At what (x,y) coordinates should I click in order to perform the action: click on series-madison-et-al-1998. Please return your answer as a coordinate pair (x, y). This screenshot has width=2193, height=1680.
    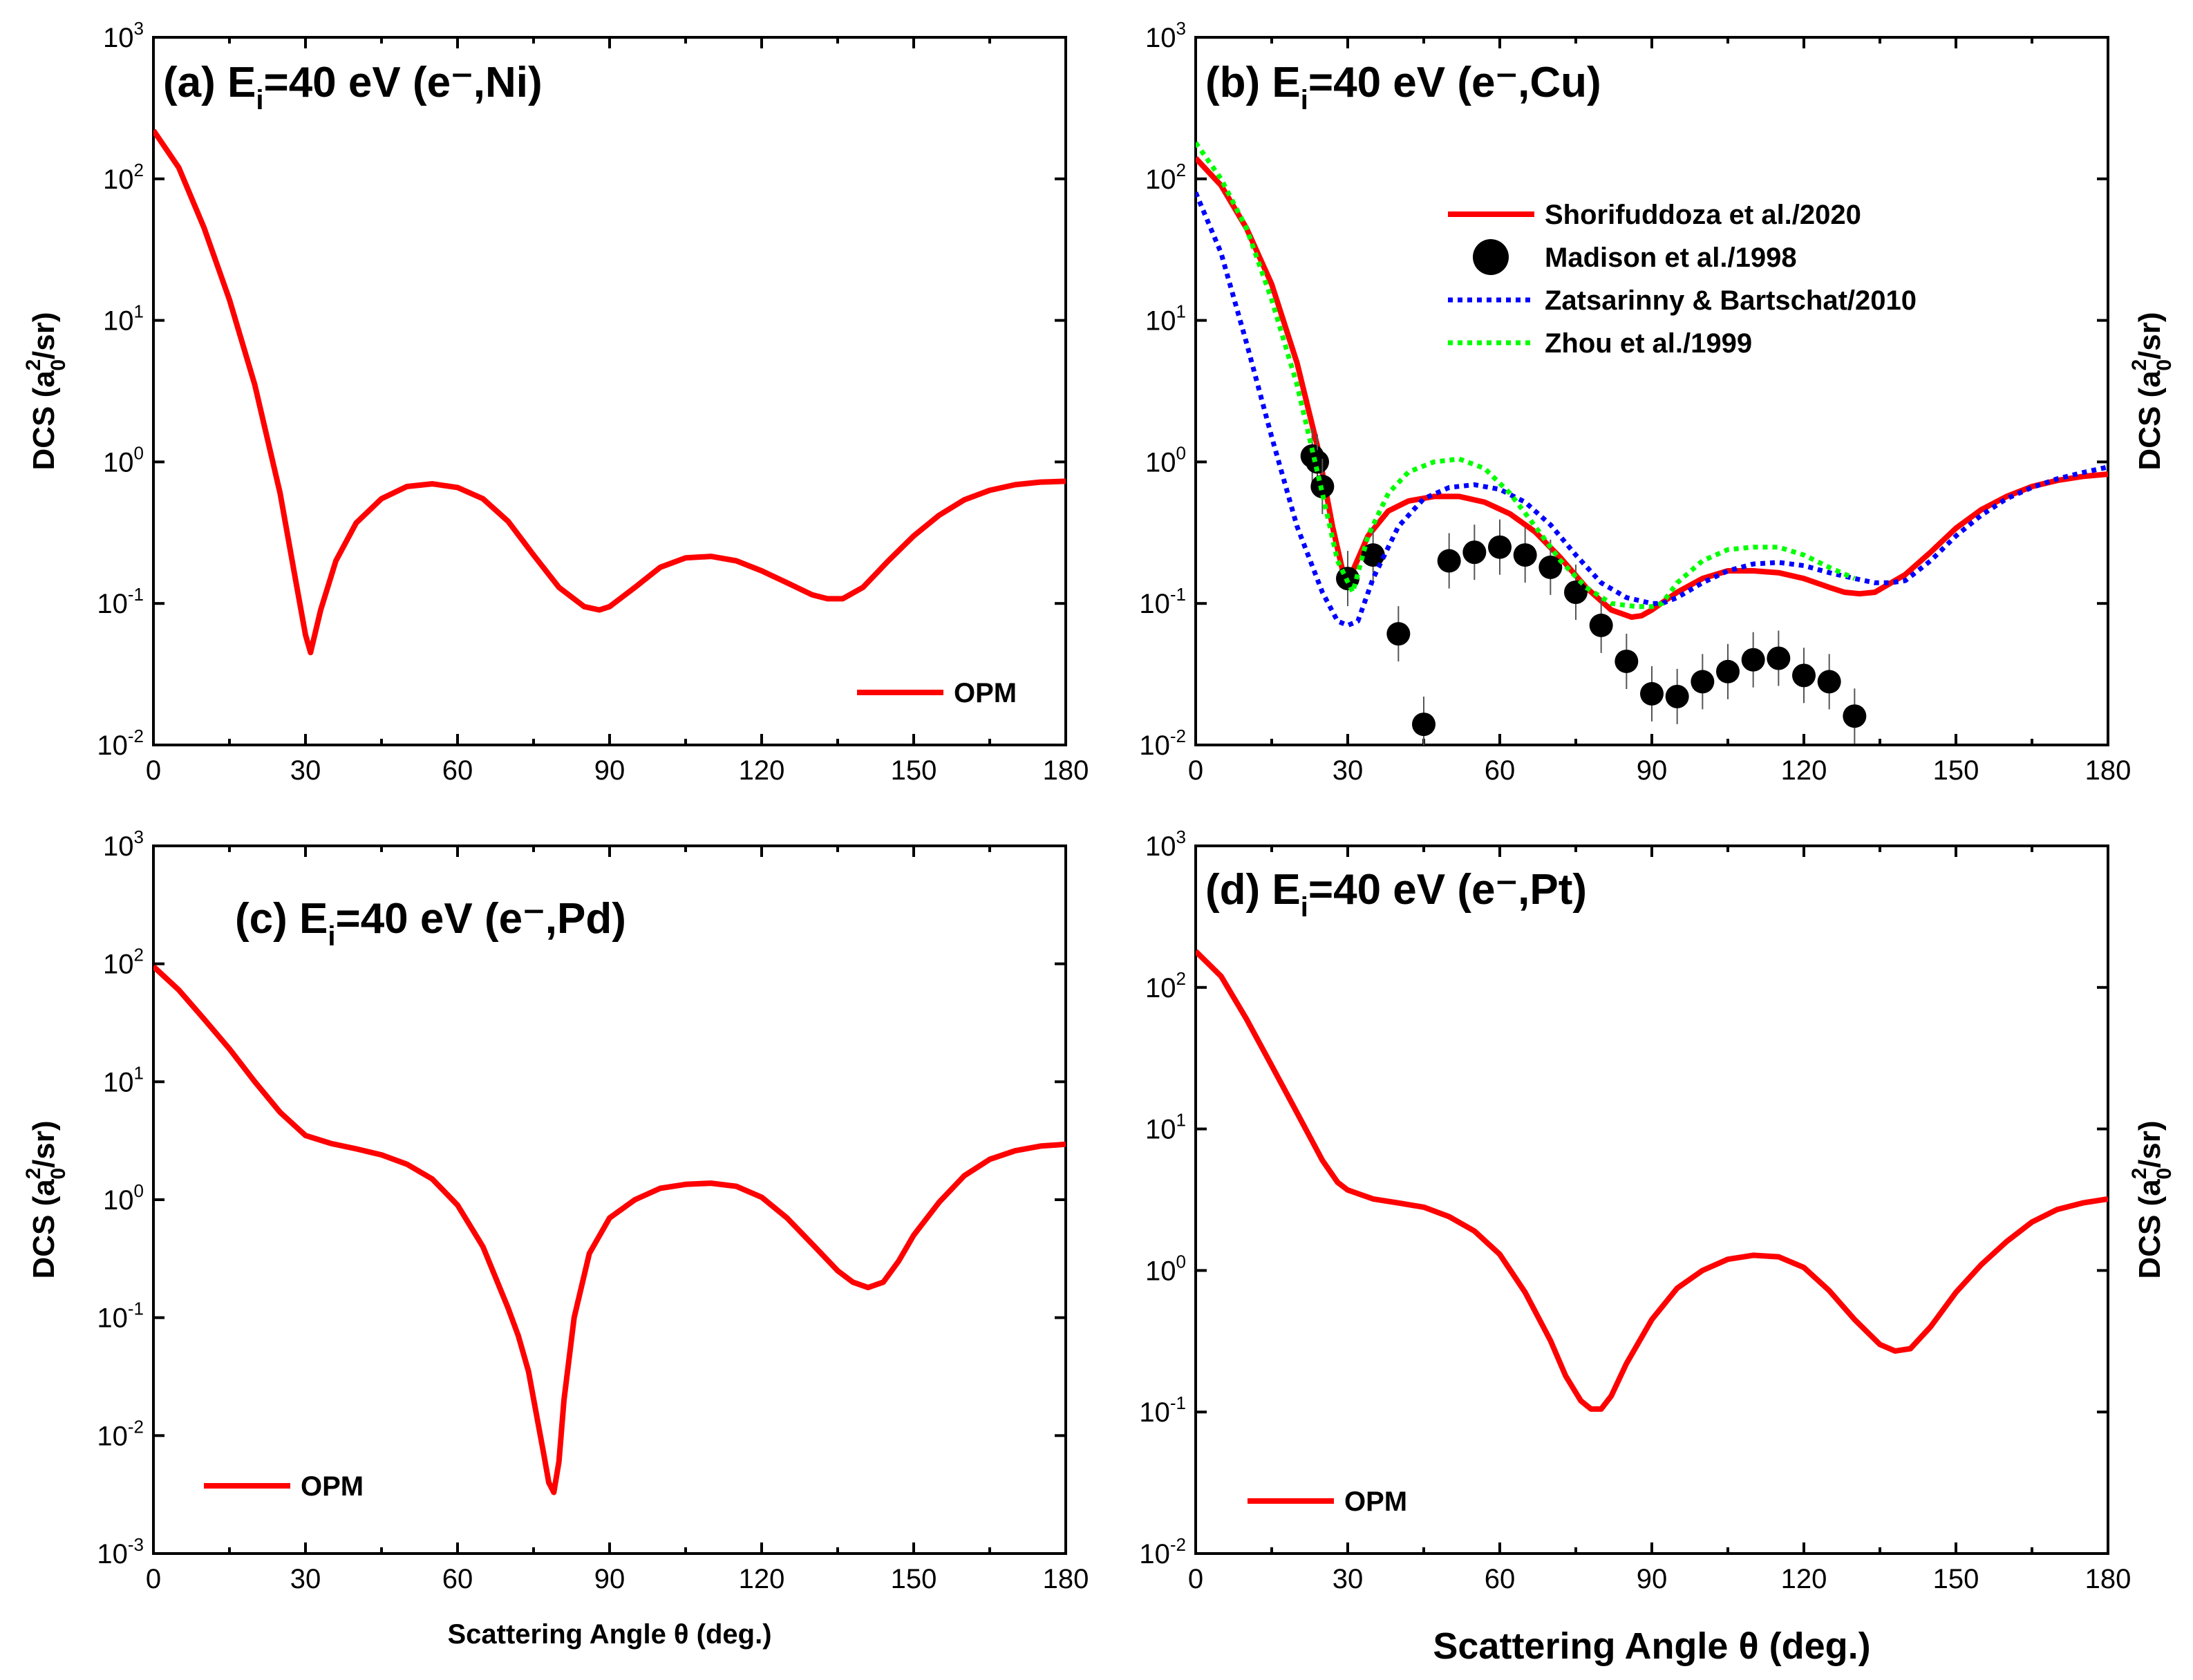
    Looking at the image, I should click on (1583, 586).